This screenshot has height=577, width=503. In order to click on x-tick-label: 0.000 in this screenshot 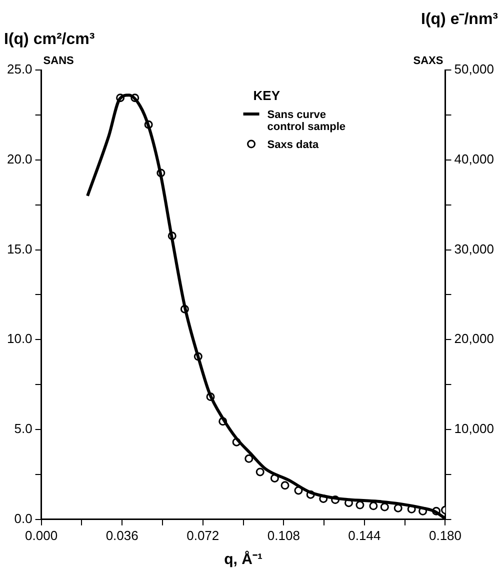, I will do `click(41, 535)`.